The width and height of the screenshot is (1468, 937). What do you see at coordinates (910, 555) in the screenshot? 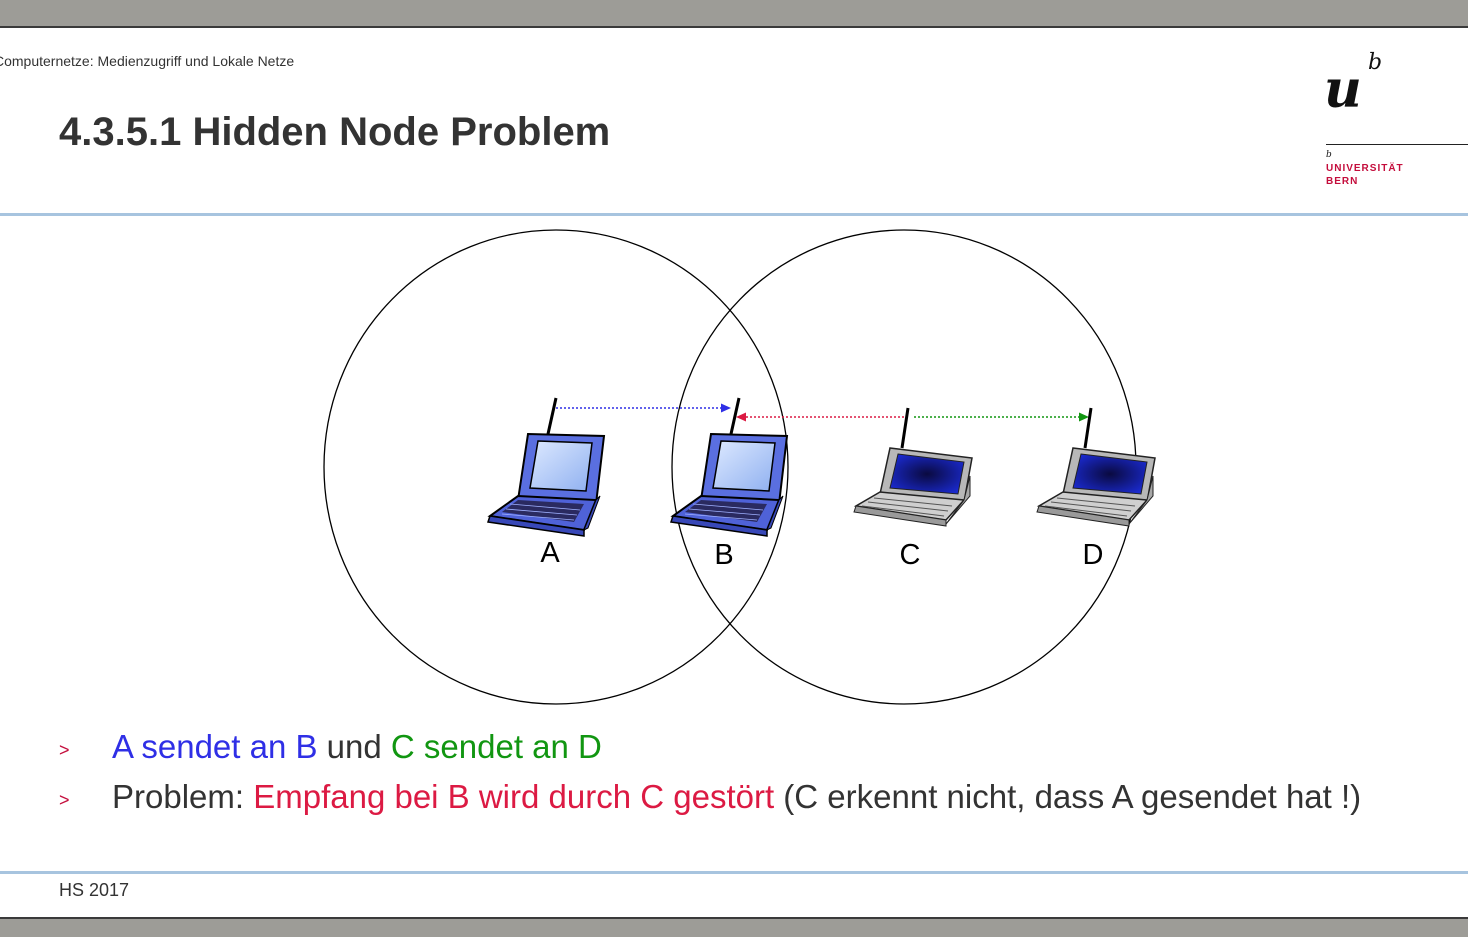
I see `node-label-c: C` at bounding box center [910, 555].